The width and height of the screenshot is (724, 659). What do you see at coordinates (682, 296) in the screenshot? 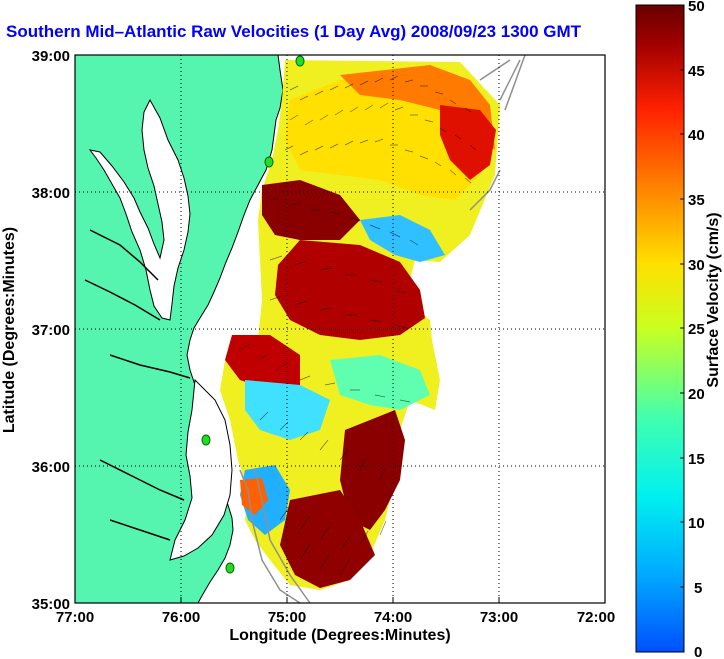
I see `colorbar-ticks` at bounding box center [682, 296].